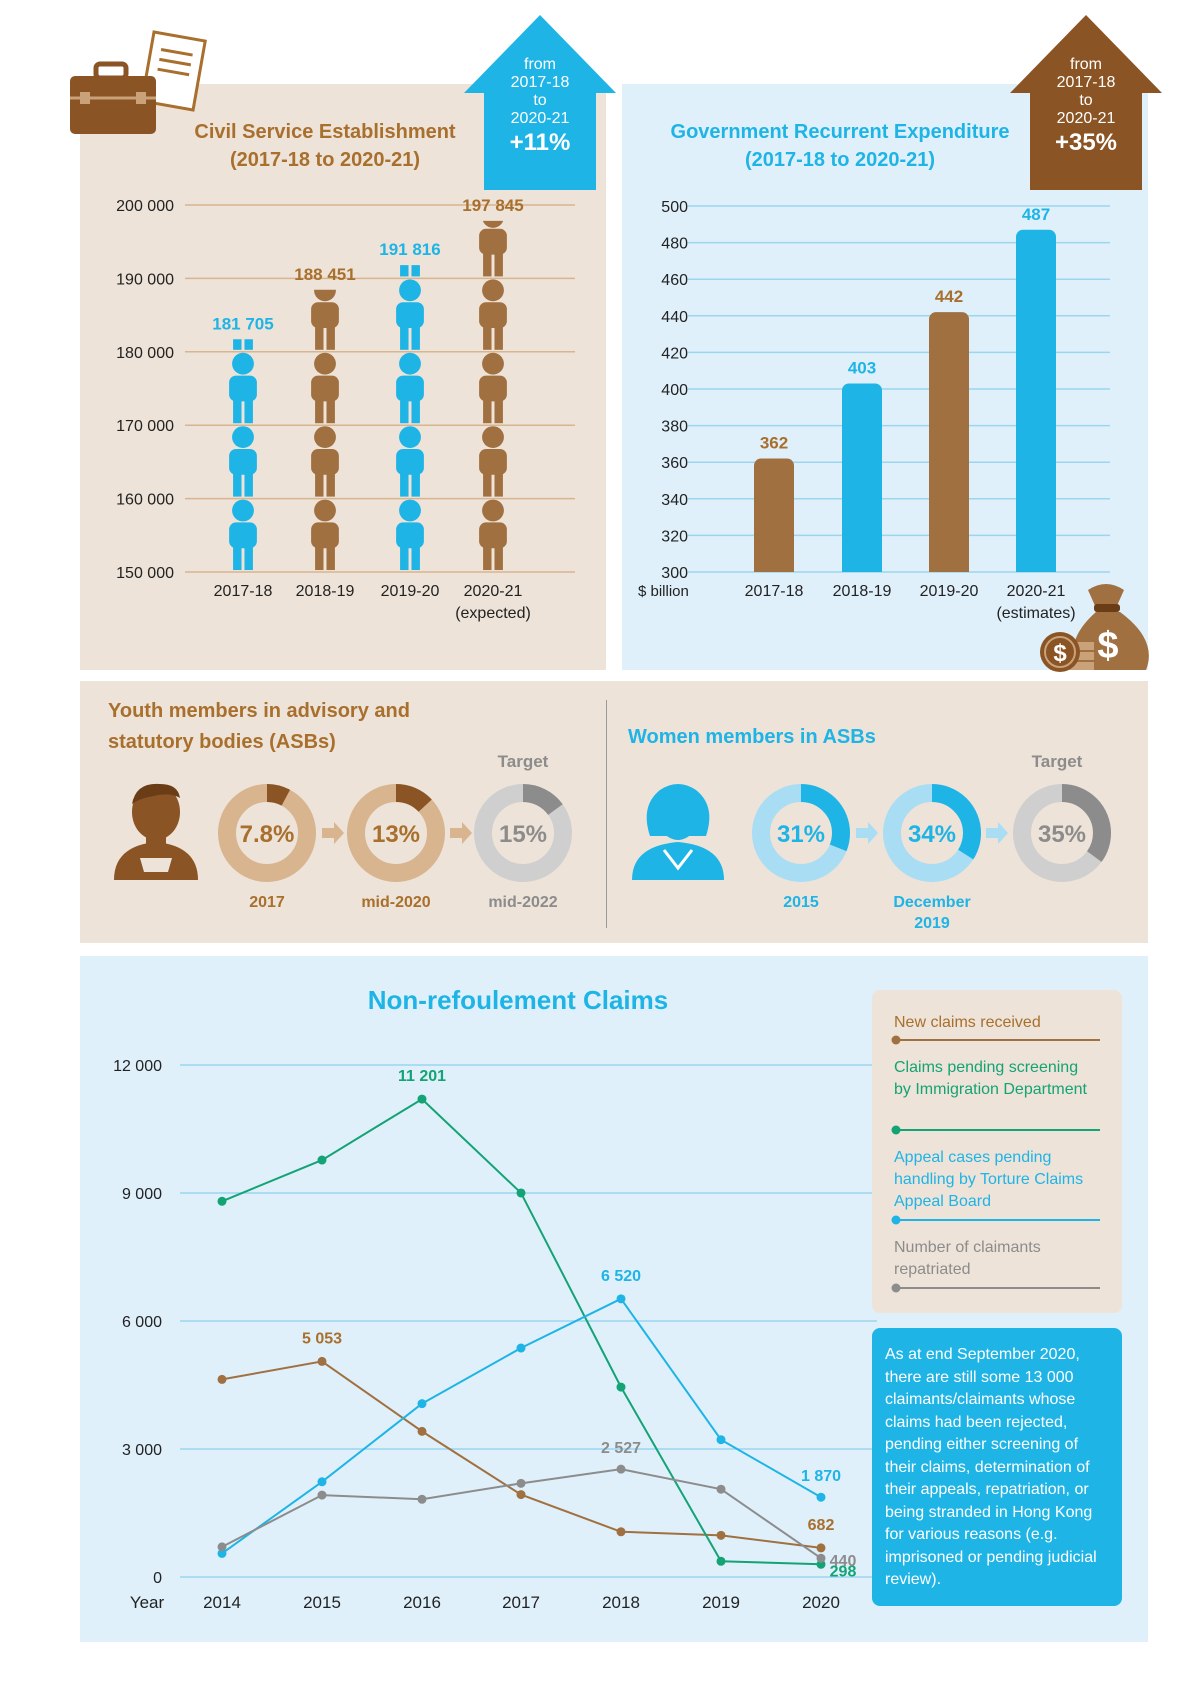 Image resolution: width=1191 pixels, height=1681 pixels. I want to click on civil-value-label: 181 705, so click(242, 323).